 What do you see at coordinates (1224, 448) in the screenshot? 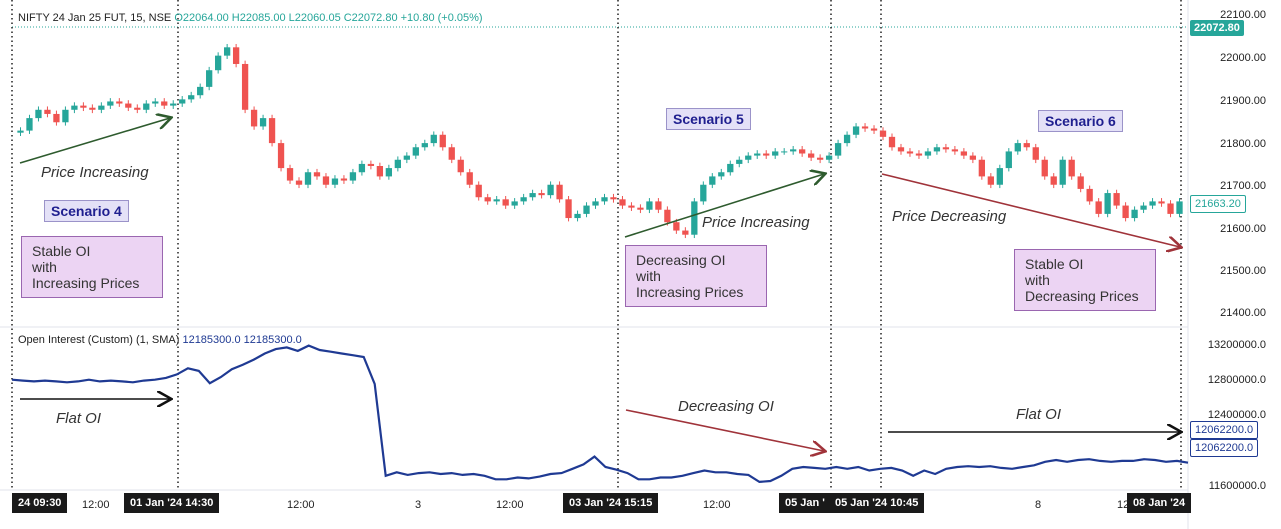
I see `oi-tag-bottom: 12062200.0` at bounding box center [1224, 448].